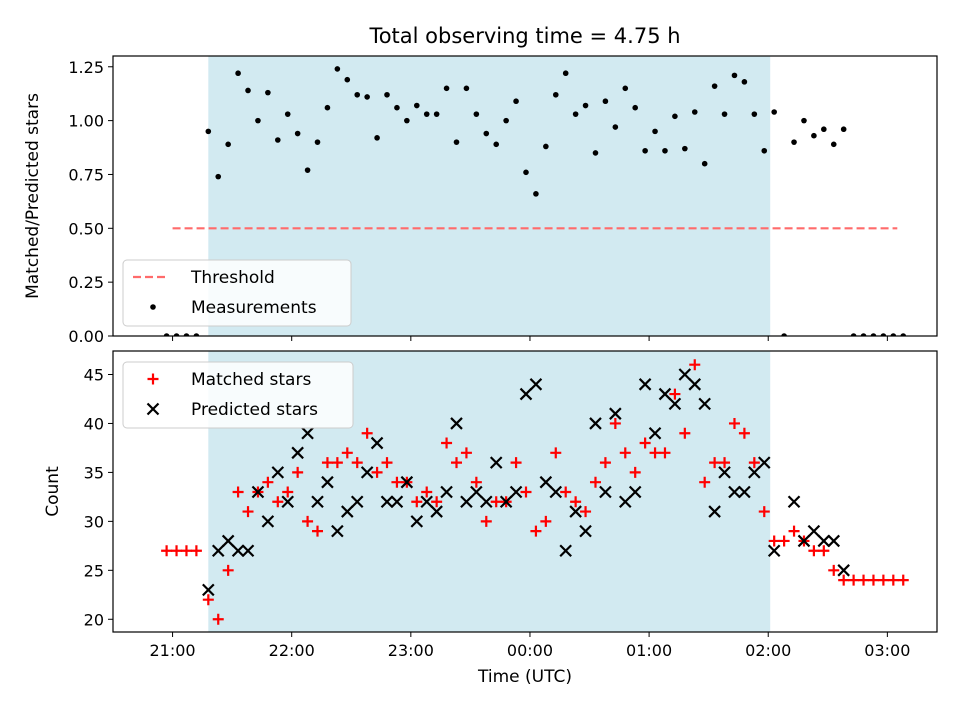 This screenshot has height=720, width=960. I want to click on y-tick-label: 1.00, so click(86, 121).